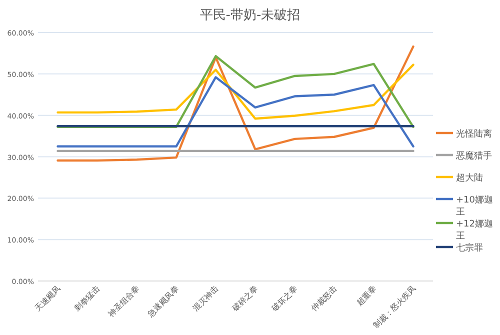  Describe the element at coordinates (473, 156) in the screenshot. I see `legend-label: 恶魔猎手` at that location.